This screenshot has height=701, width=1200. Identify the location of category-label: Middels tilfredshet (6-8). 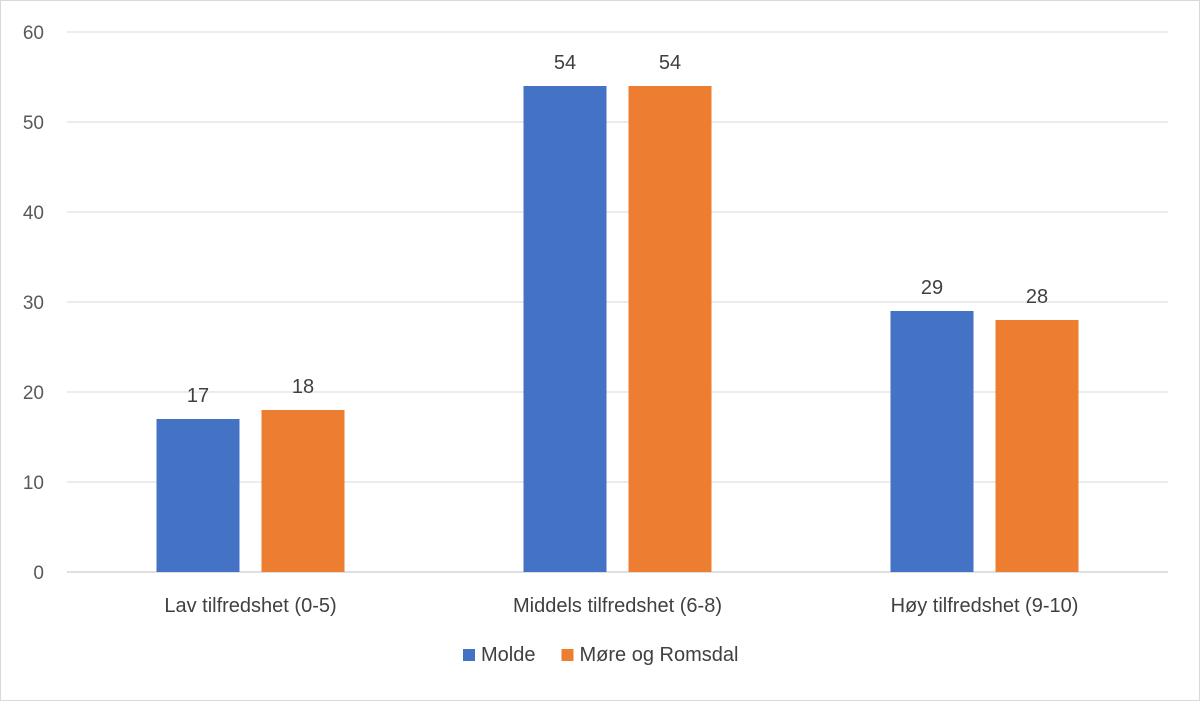
(617, 606).